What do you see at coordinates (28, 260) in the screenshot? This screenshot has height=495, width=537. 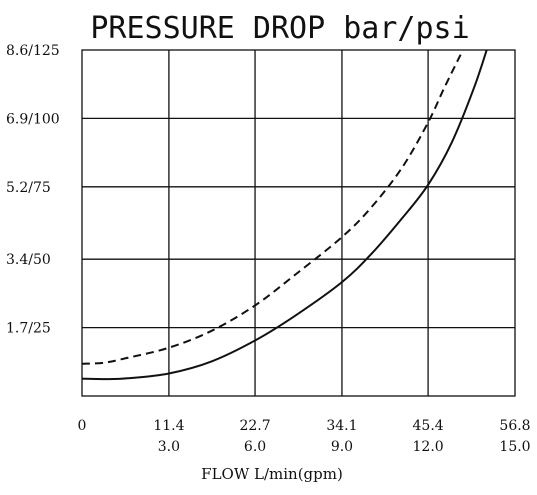 I see `y-tick-label-1: 3.4/50` at bounding box center [28, 260].